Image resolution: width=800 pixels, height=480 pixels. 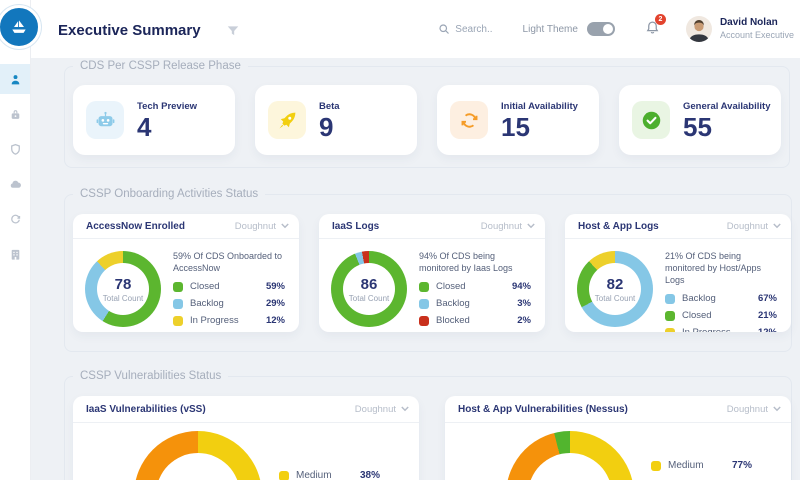 What do you see at coordinates (232, 303) in the screenshot?
I see `legend-item: Backlog 29%` at bounding box center [232, 303].